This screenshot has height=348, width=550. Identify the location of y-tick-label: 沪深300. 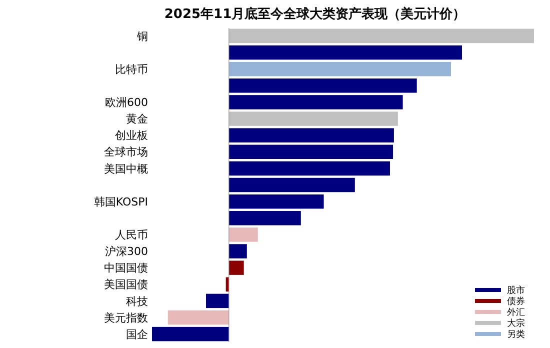
(126, 251).